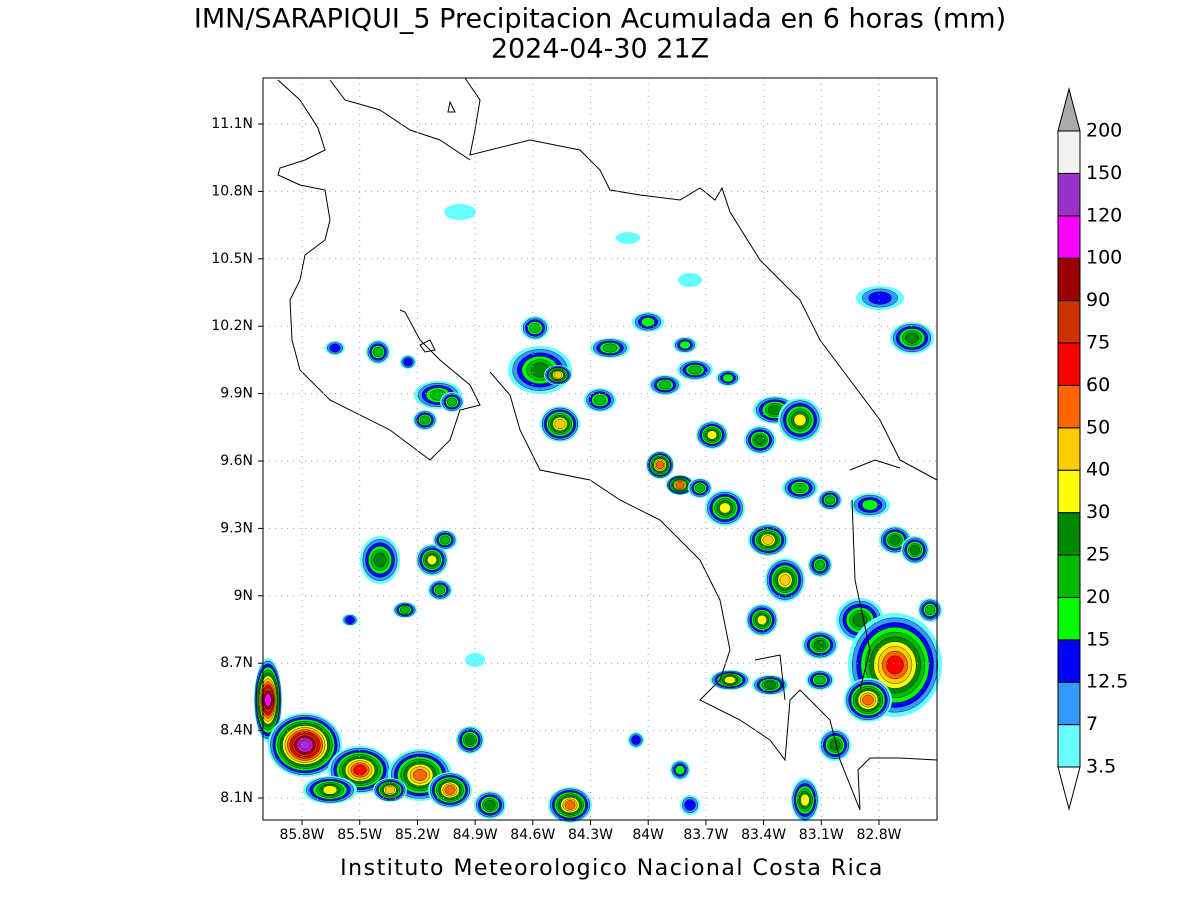 The image size is (1200, 900). I want to click on lat-label: 10.8N, so click(232, 191).